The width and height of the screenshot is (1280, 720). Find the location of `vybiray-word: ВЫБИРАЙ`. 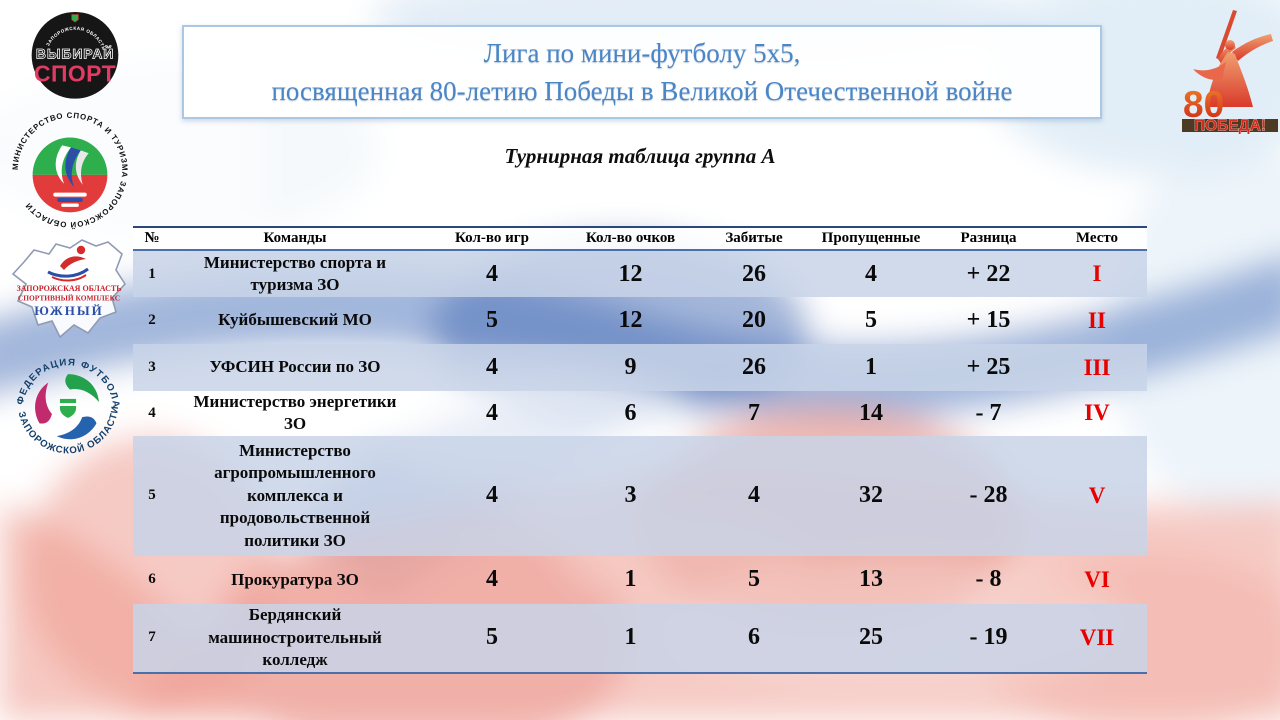

vybiray-word: ВЫБИРАЙ is located at coordinates (75, 53).